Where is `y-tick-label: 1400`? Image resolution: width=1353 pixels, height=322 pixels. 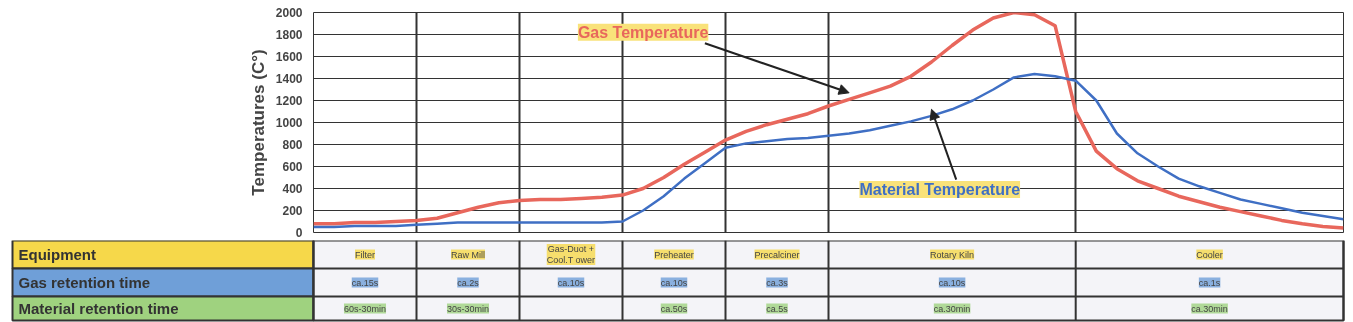
y-tick-label: 1400 is located at coordinates (289, 79).